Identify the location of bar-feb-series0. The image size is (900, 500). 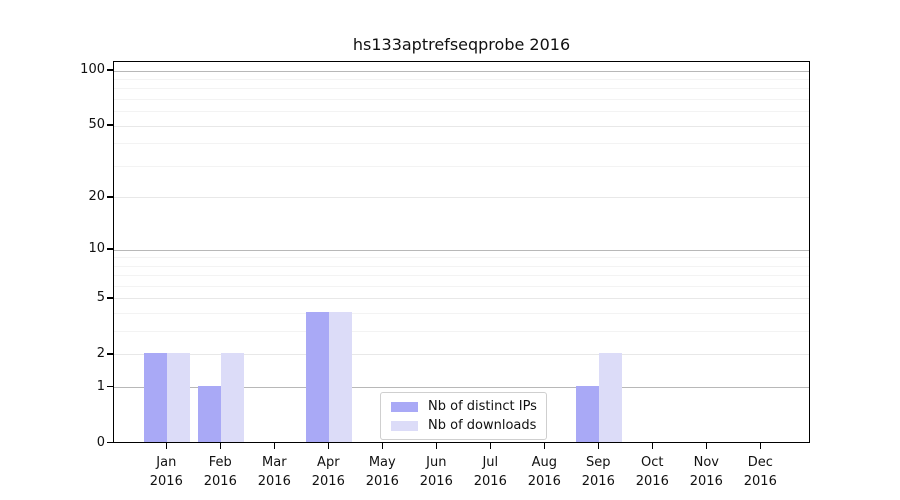
(210, 414).